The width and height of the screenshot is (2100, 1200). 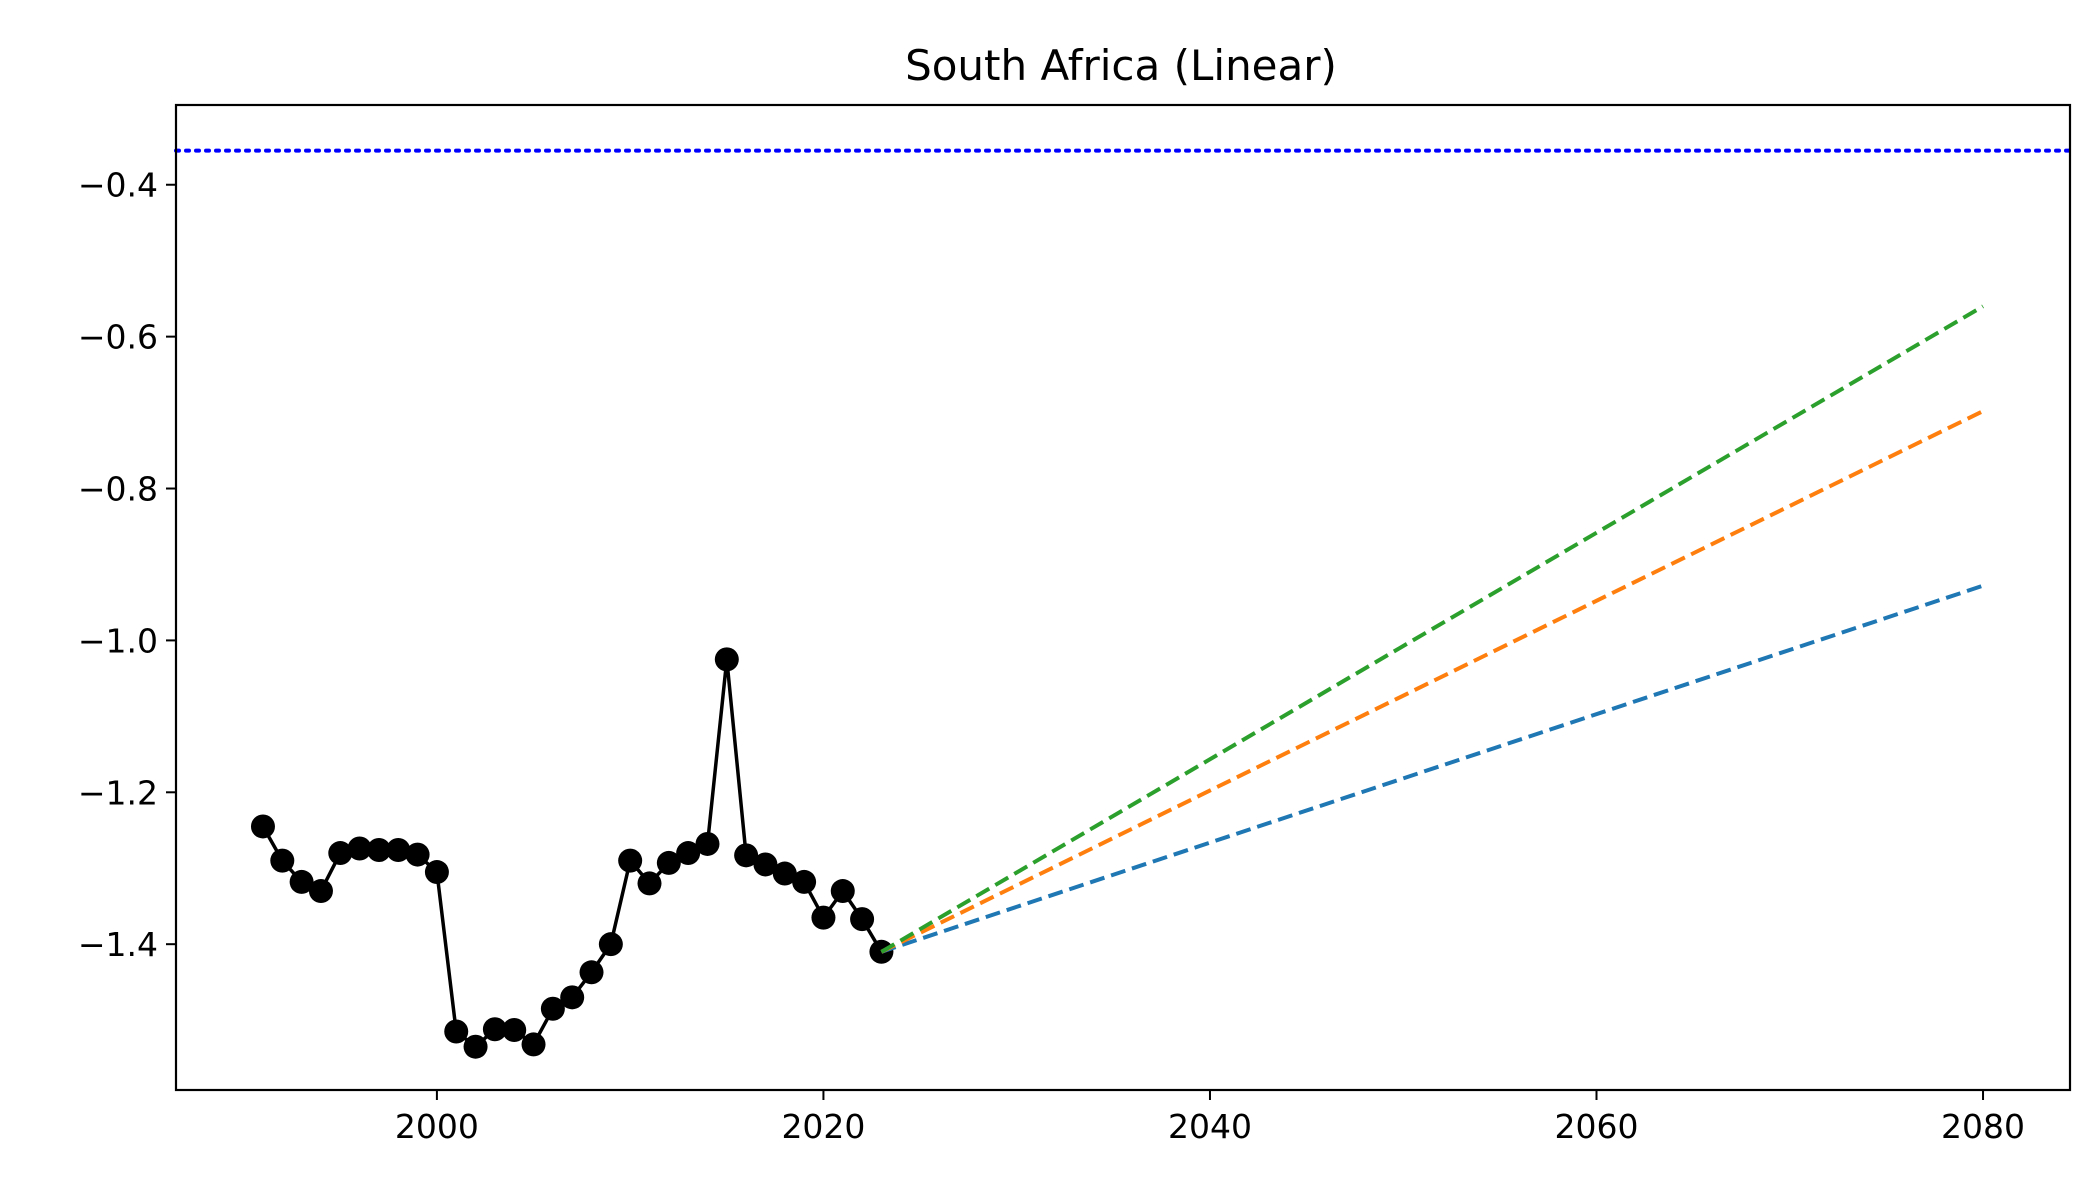 What do you see at coordinates (118, 944) in the screenshot?
I see `y-tick-label: −1.4` at bounding box center [118, 944].